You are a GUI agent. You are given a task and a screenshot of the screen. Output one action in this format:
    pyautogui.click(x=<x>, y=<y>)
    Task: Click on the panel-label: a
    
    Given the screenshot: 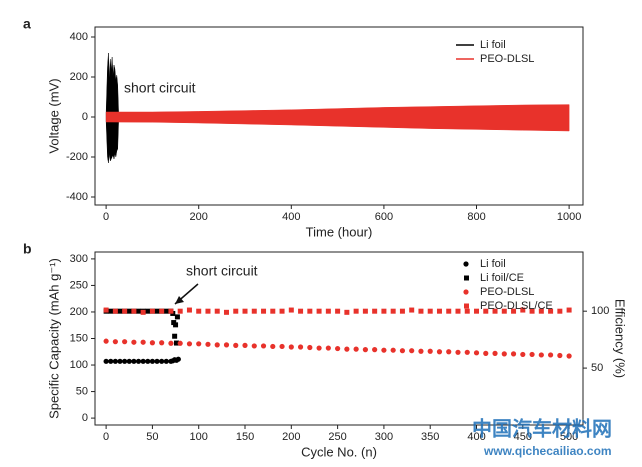 What is the action you would take?
    pyautogui.click(x=27, y=24)
    